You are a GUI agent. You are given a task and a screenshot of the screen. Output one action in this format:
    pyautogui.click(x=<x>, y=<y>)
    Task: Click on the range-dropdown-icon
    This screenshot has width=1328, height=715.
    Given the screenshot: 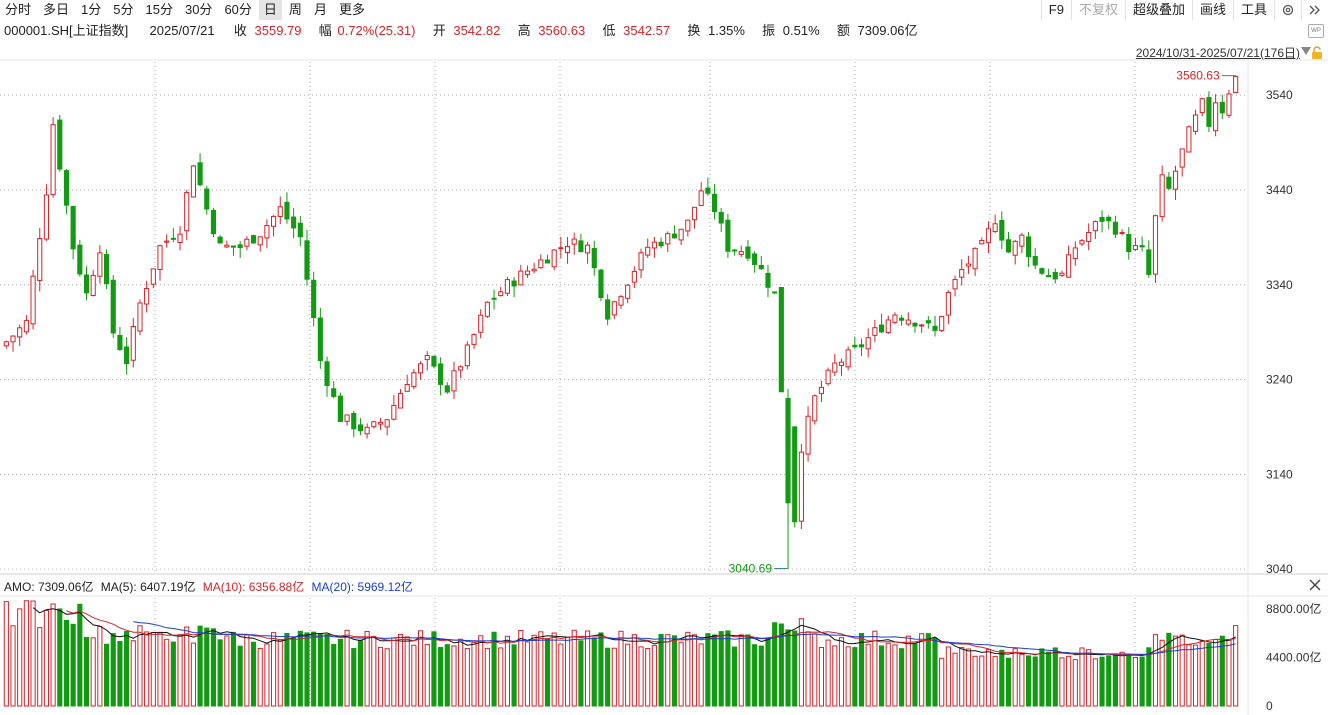 What is the action you would take?
    pyautogui.click(x=1306, y=51)
    